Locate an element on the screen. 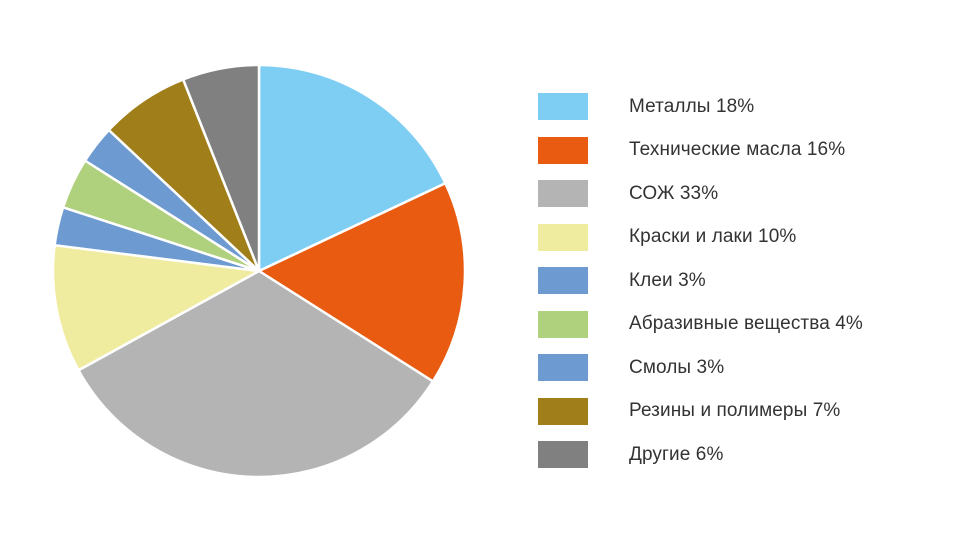 Image resolution: width=960 pixels, height=540 pixels. legend-label: Металлы 18% is located at coordinates (692, 106).